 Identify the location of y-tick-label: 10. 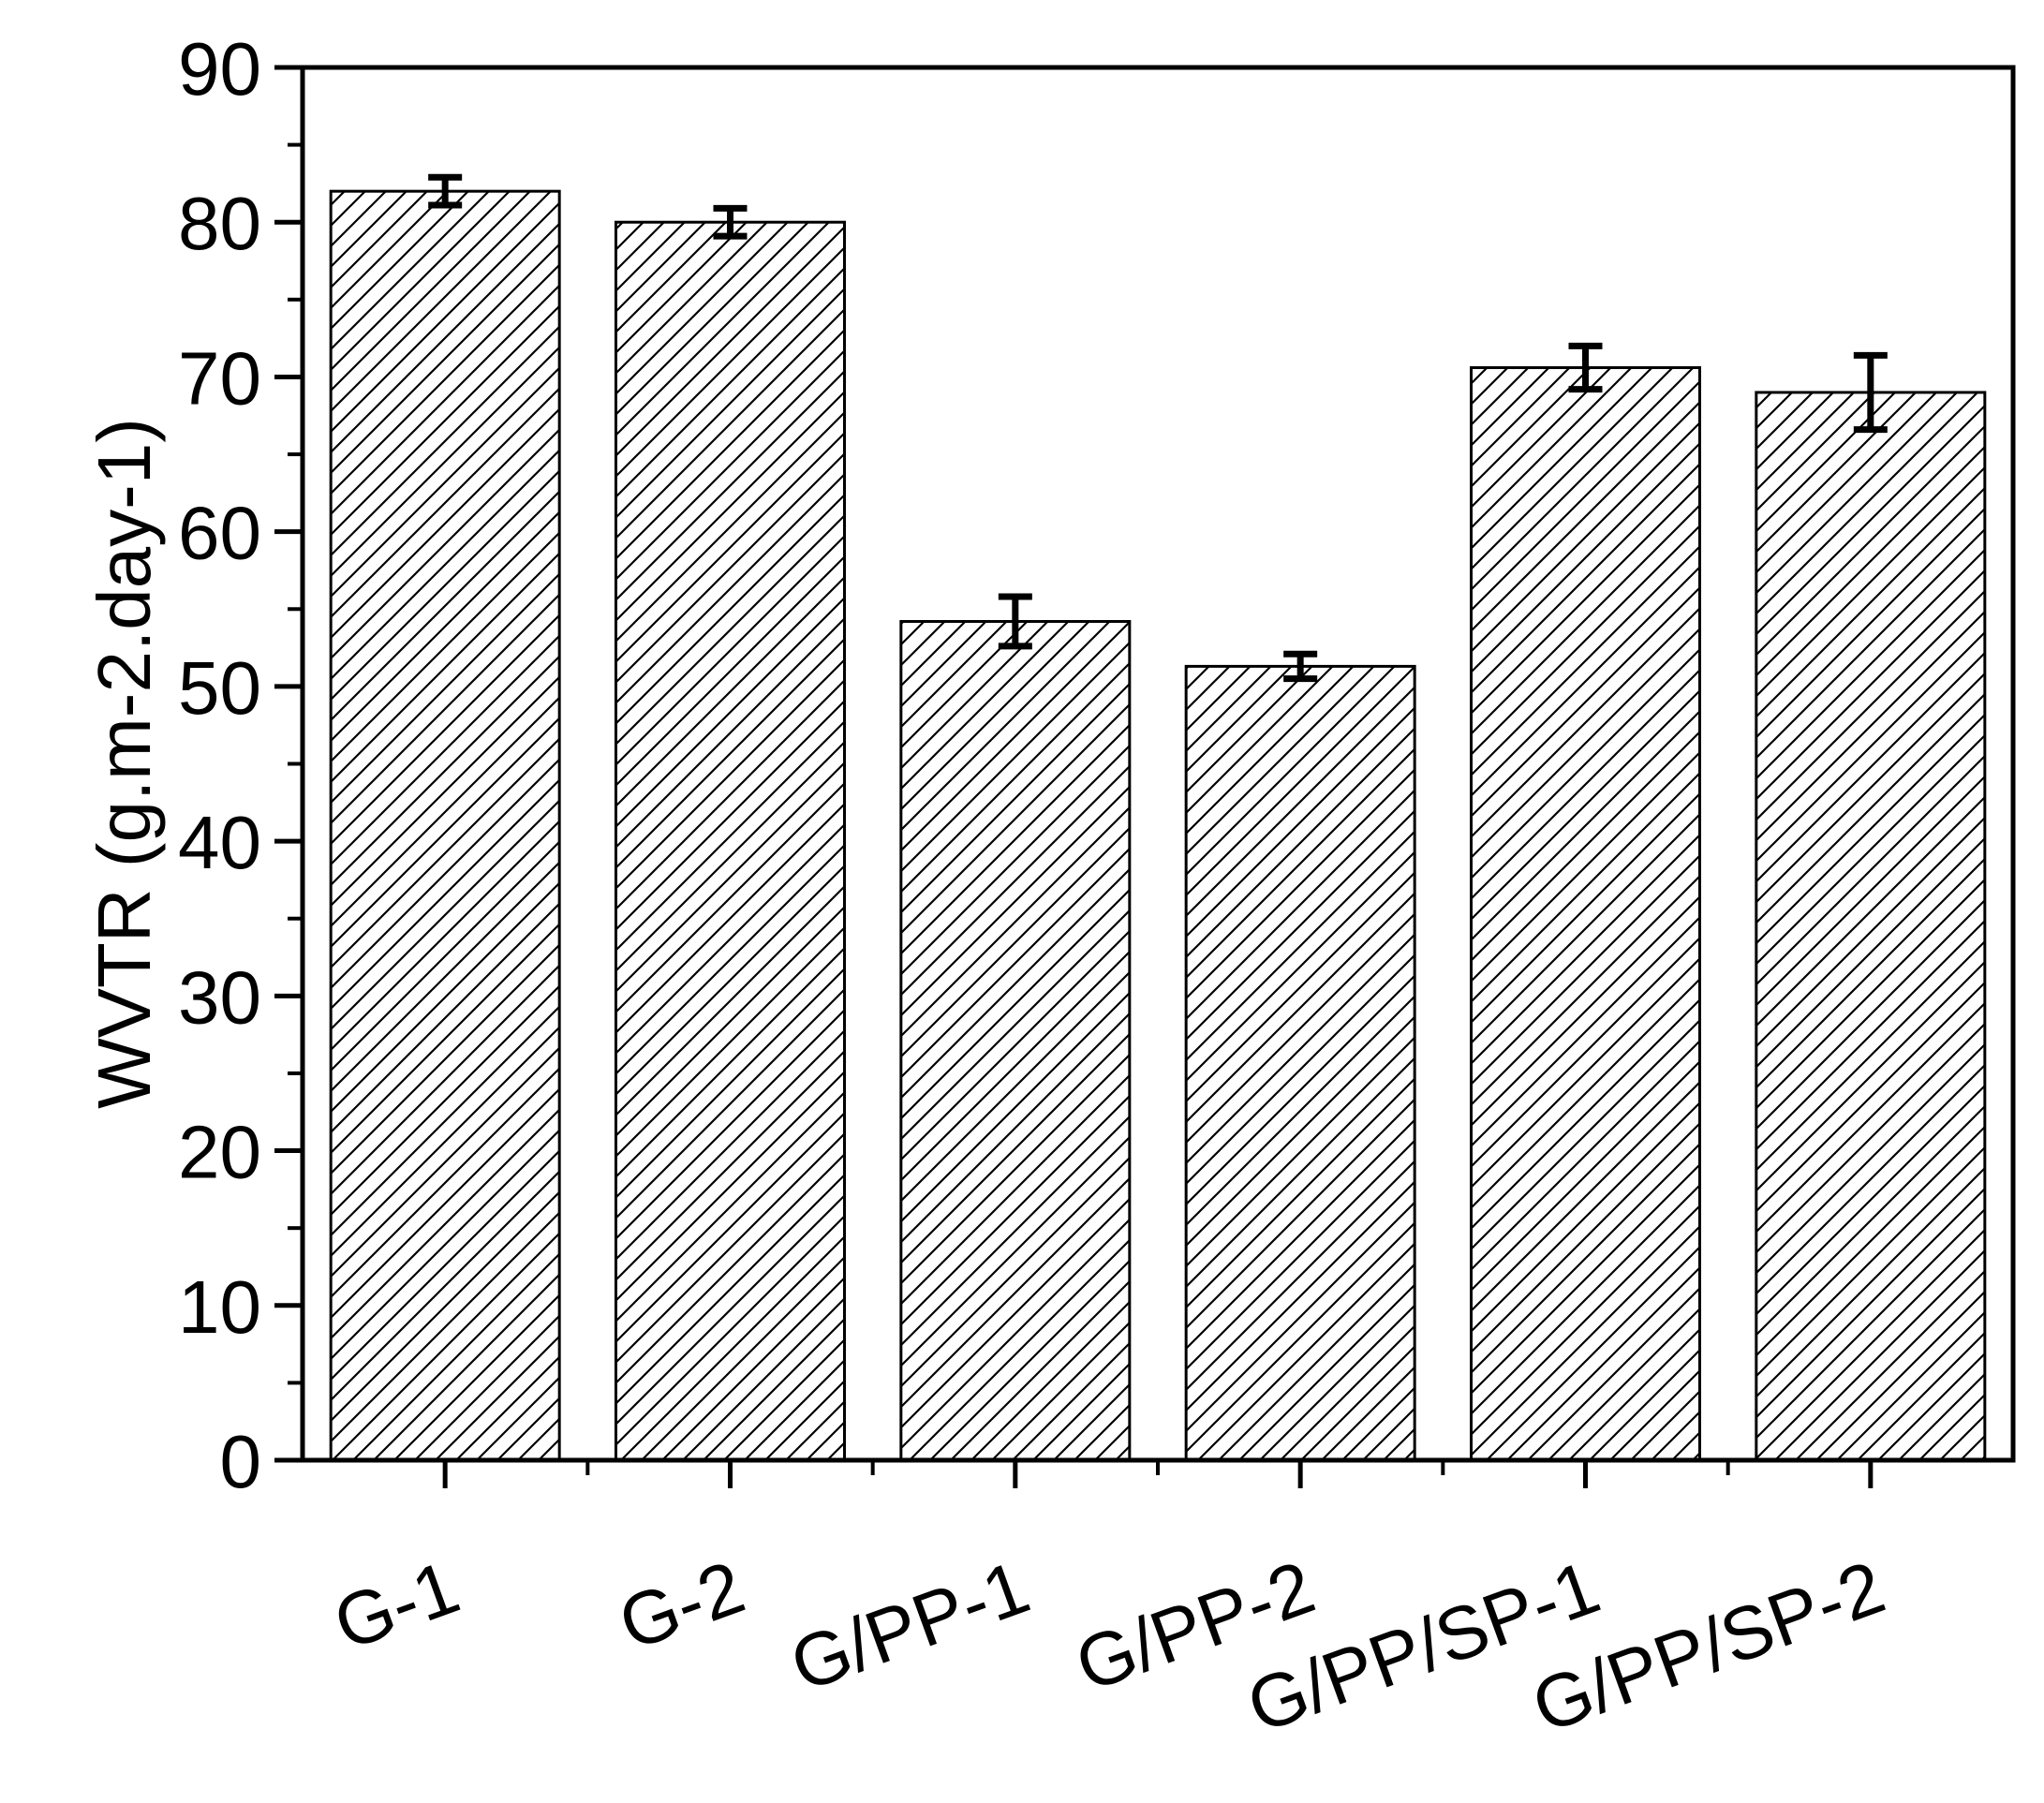
(220, 1307).